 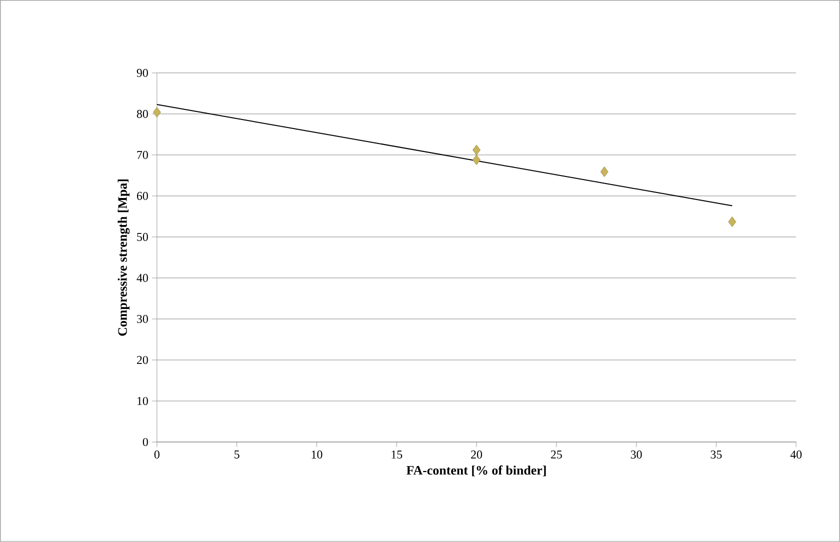 I want to click on x-tick-label: 40, so click(x=796, y=454).